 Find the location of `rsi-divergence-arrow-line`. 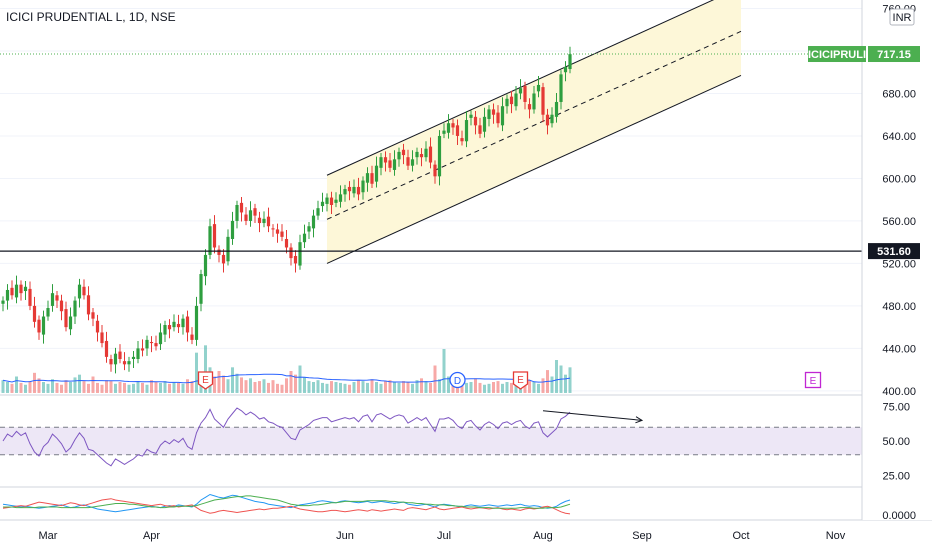

rsi-divergence-arrow-line is located at coordinates (592, 415).